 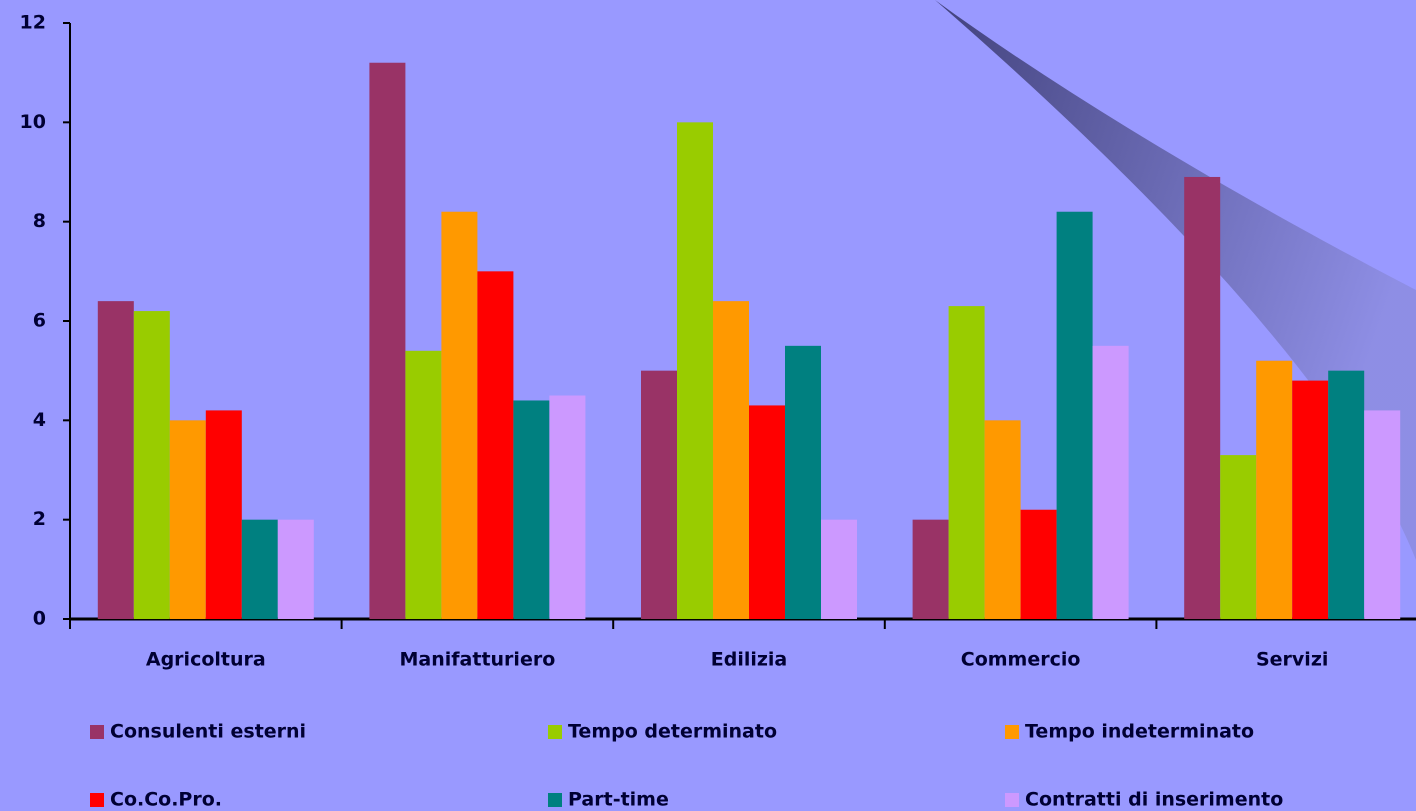 What do you see at coordinates (39, 519) in the screenshot?
I see `y-tick-label: 2` at bounding box center [39, 519].